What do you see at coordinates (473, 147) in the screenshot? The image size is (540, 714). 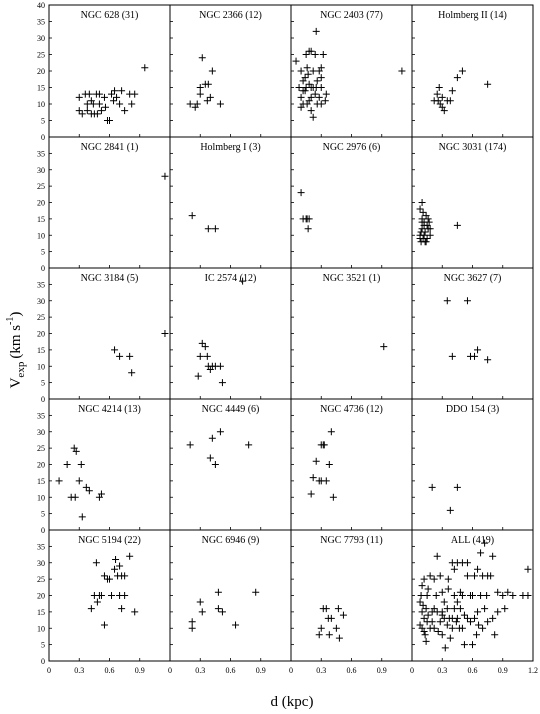 I see `panel-title: NGC 3031 (174)` at bounding box center [473, 147].